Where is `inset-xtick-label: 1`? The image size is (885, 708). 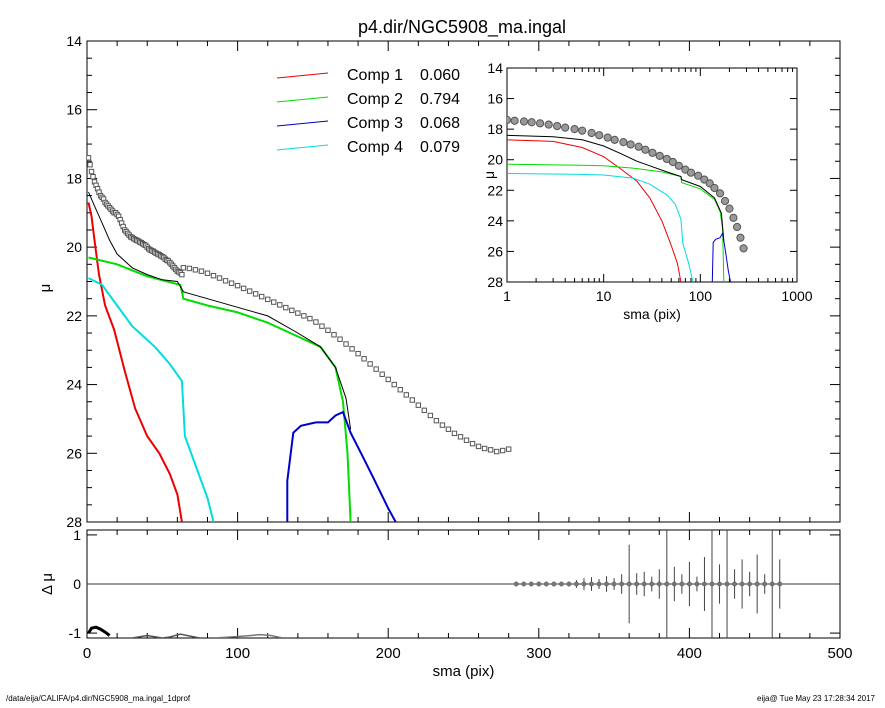
inset-xtick-label: 1 is located at coordinates (507, 296).